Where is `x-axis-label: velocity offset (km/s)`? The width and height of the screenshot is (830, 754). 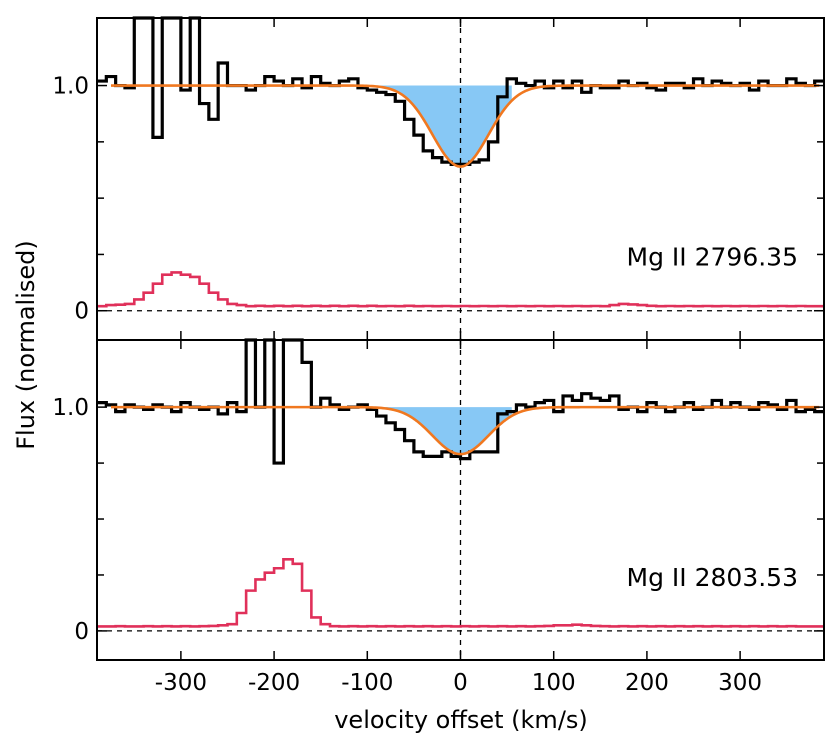 x-axis-label: velocity offset (km/s) is located at coordinates (461, 720).